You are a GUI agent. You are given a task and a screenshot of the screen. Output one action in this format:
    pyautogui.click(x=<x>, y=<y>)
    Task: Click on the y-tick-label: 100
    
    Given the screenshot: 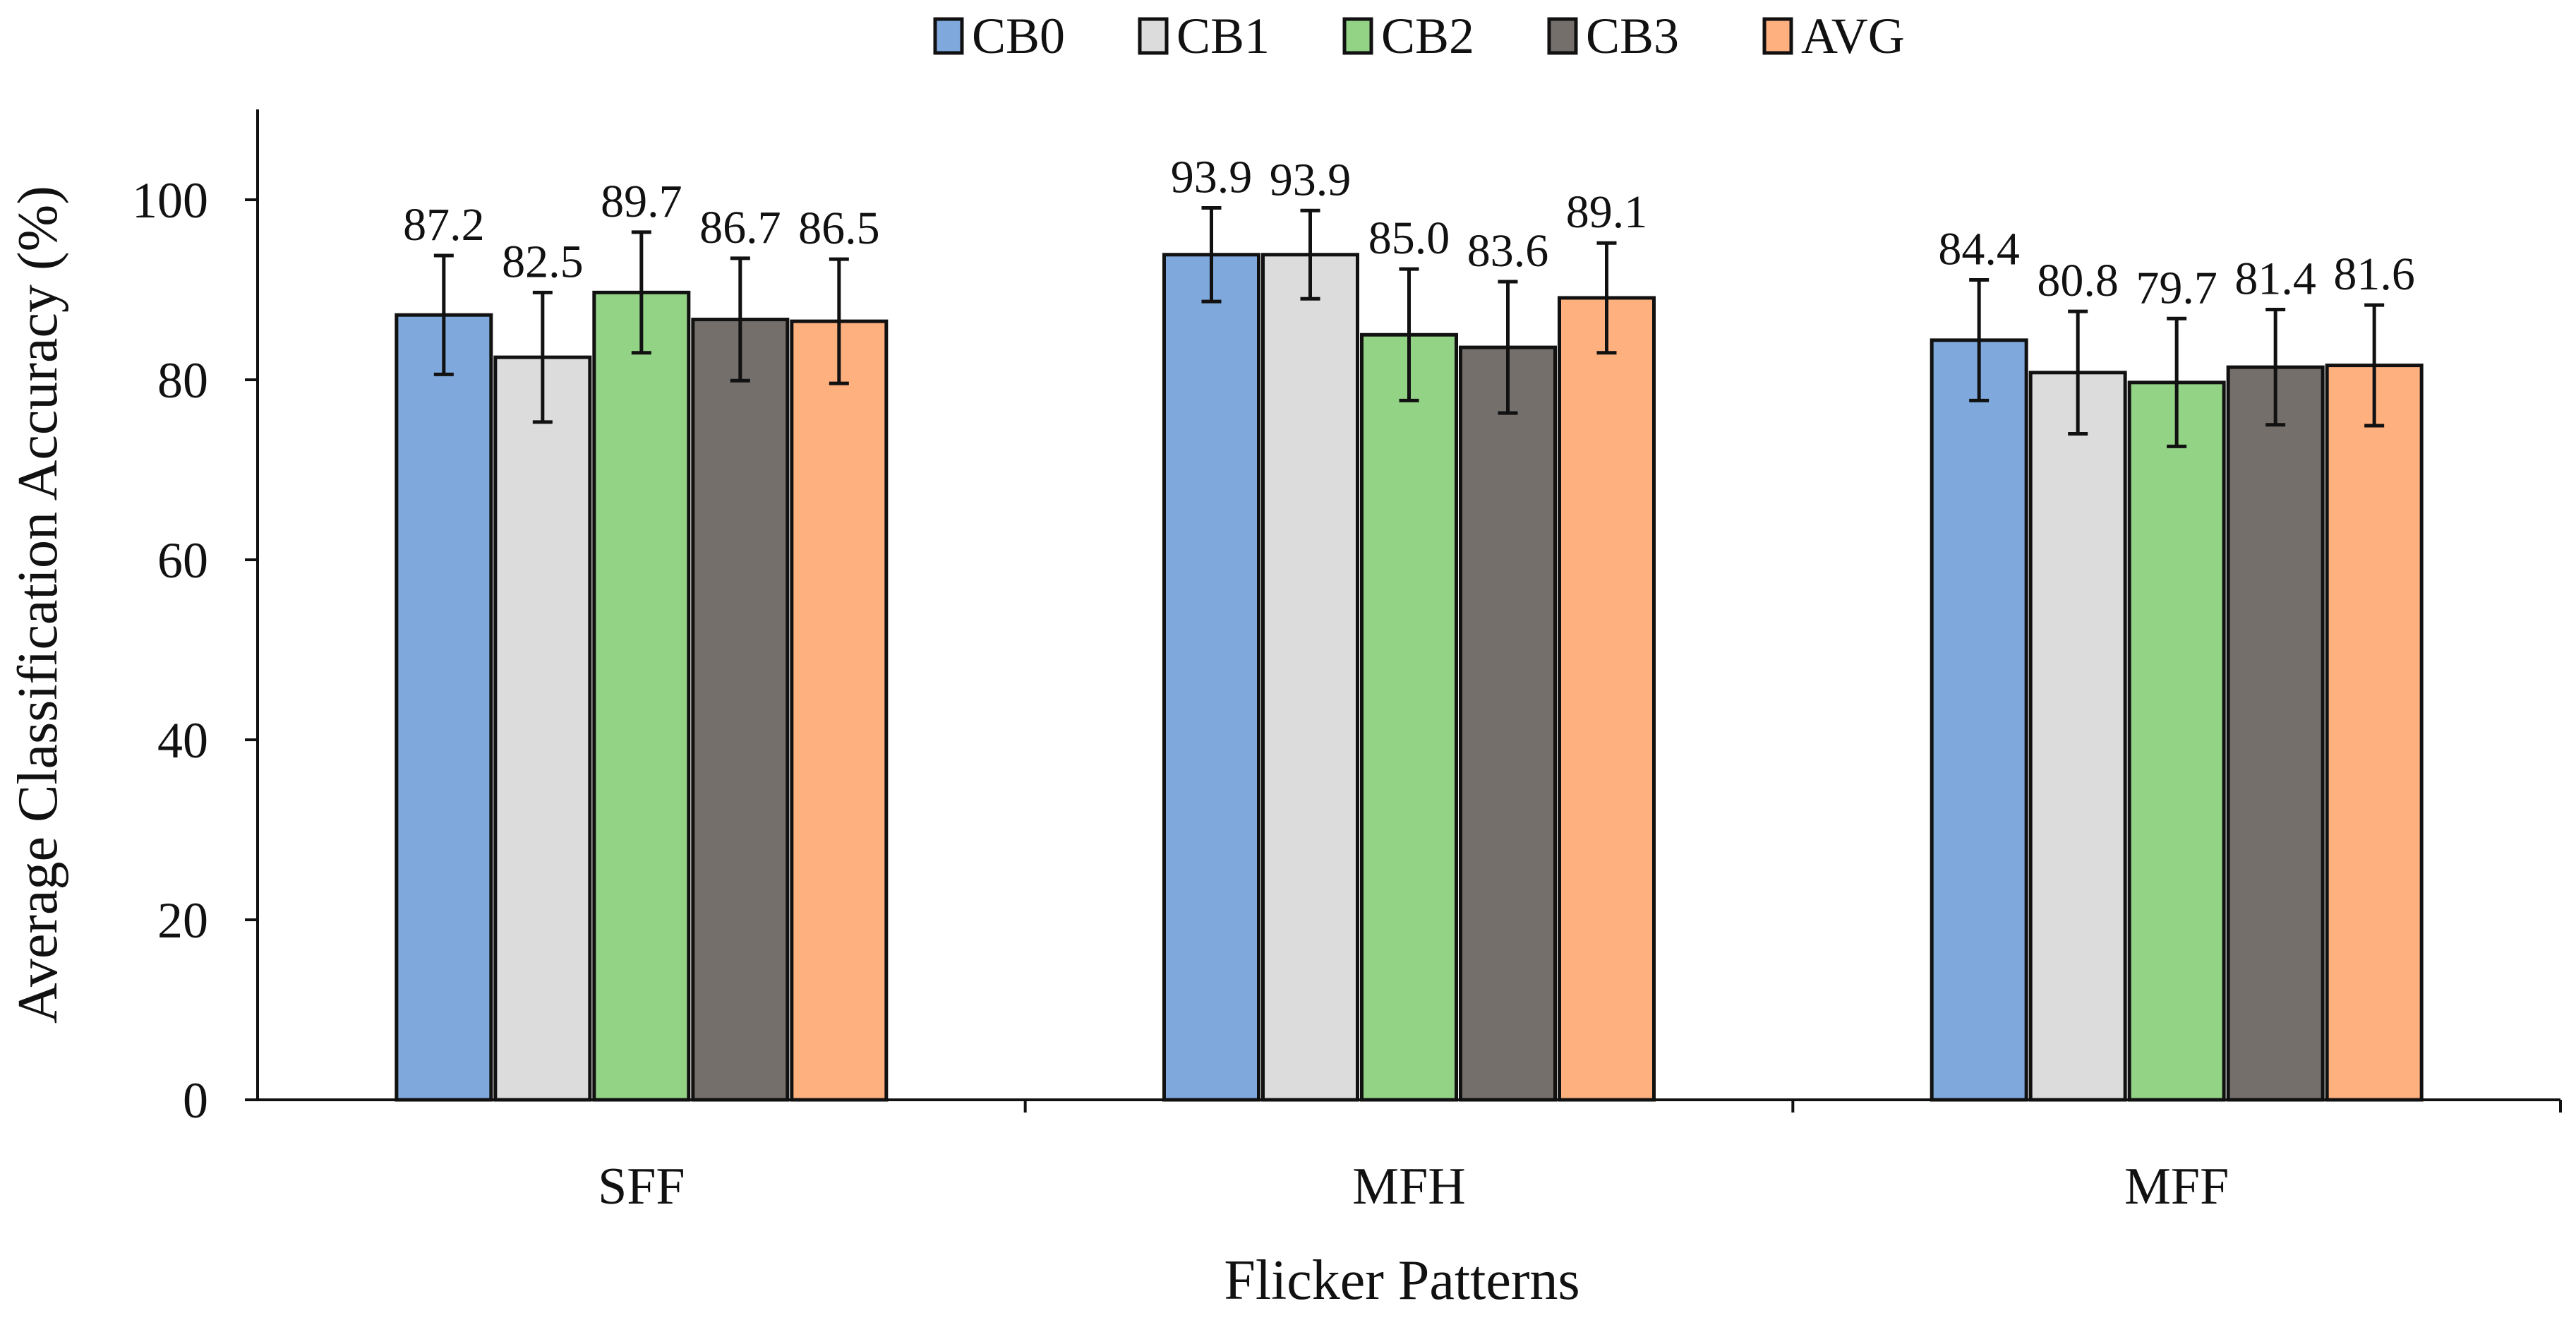 What is the action you would take?
    pyautogui.click(x=170, y=201)
    